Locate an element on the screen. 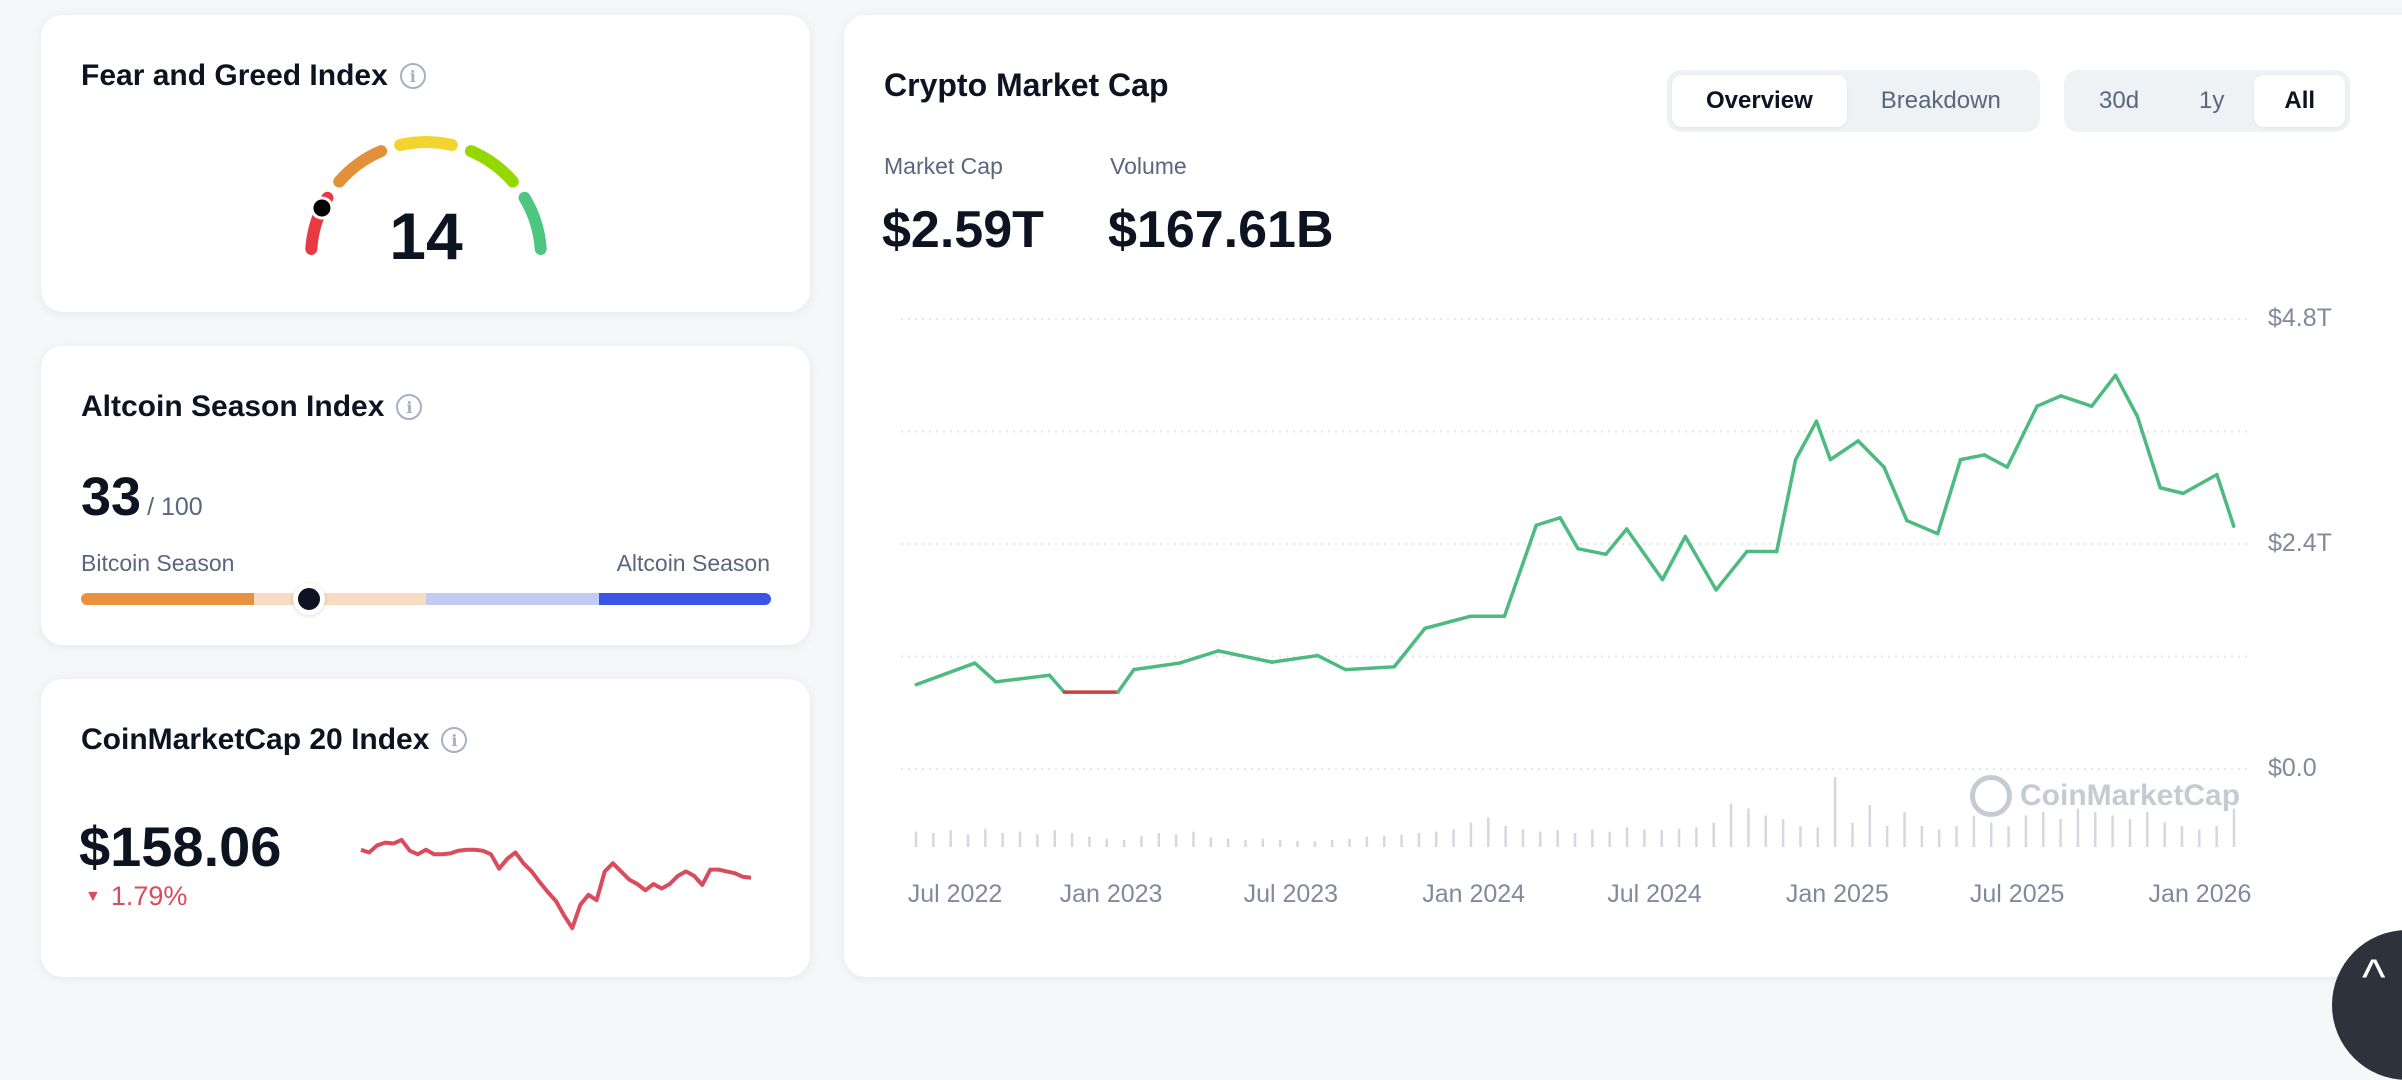  cmc20-change: ▼ 1.79% is located at coordinates (136, 896).